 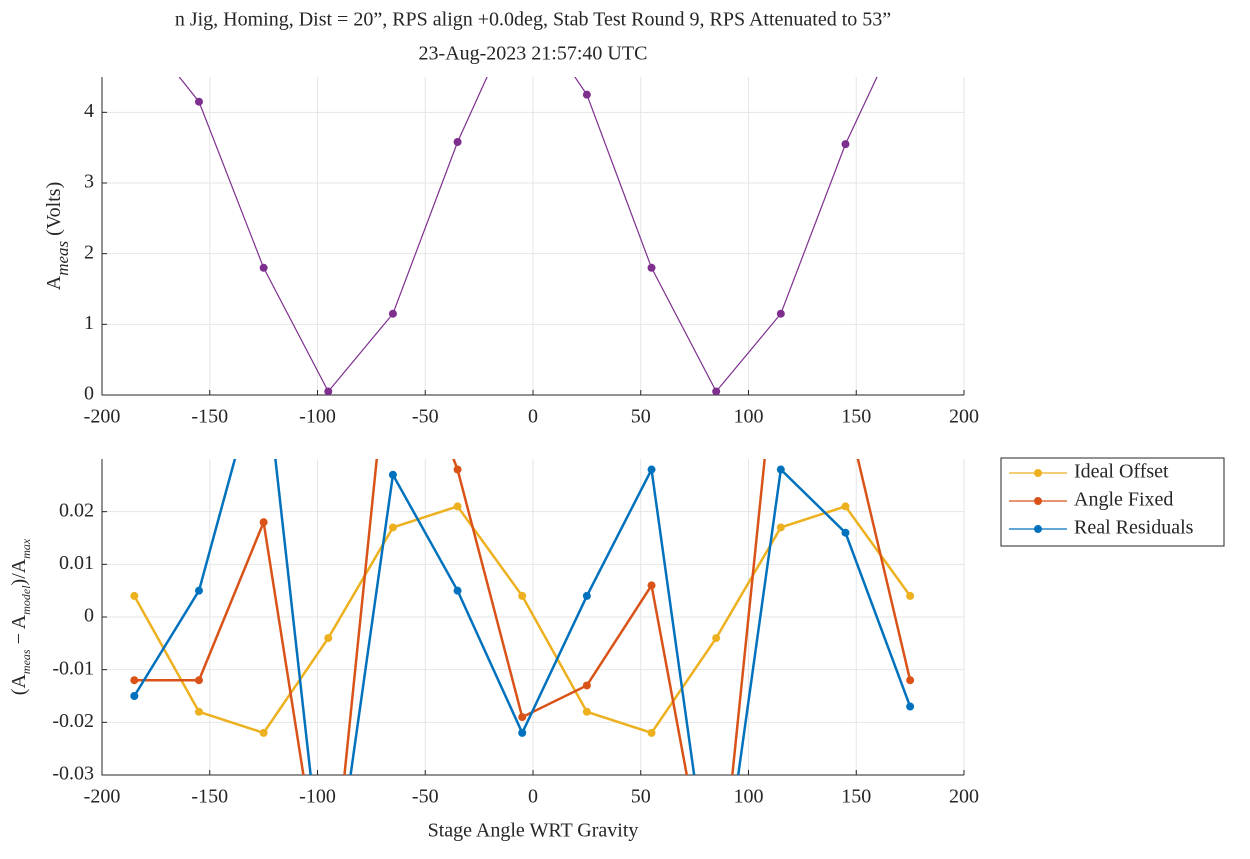 I want to click on label-part: max, so click(x=26, y=548).